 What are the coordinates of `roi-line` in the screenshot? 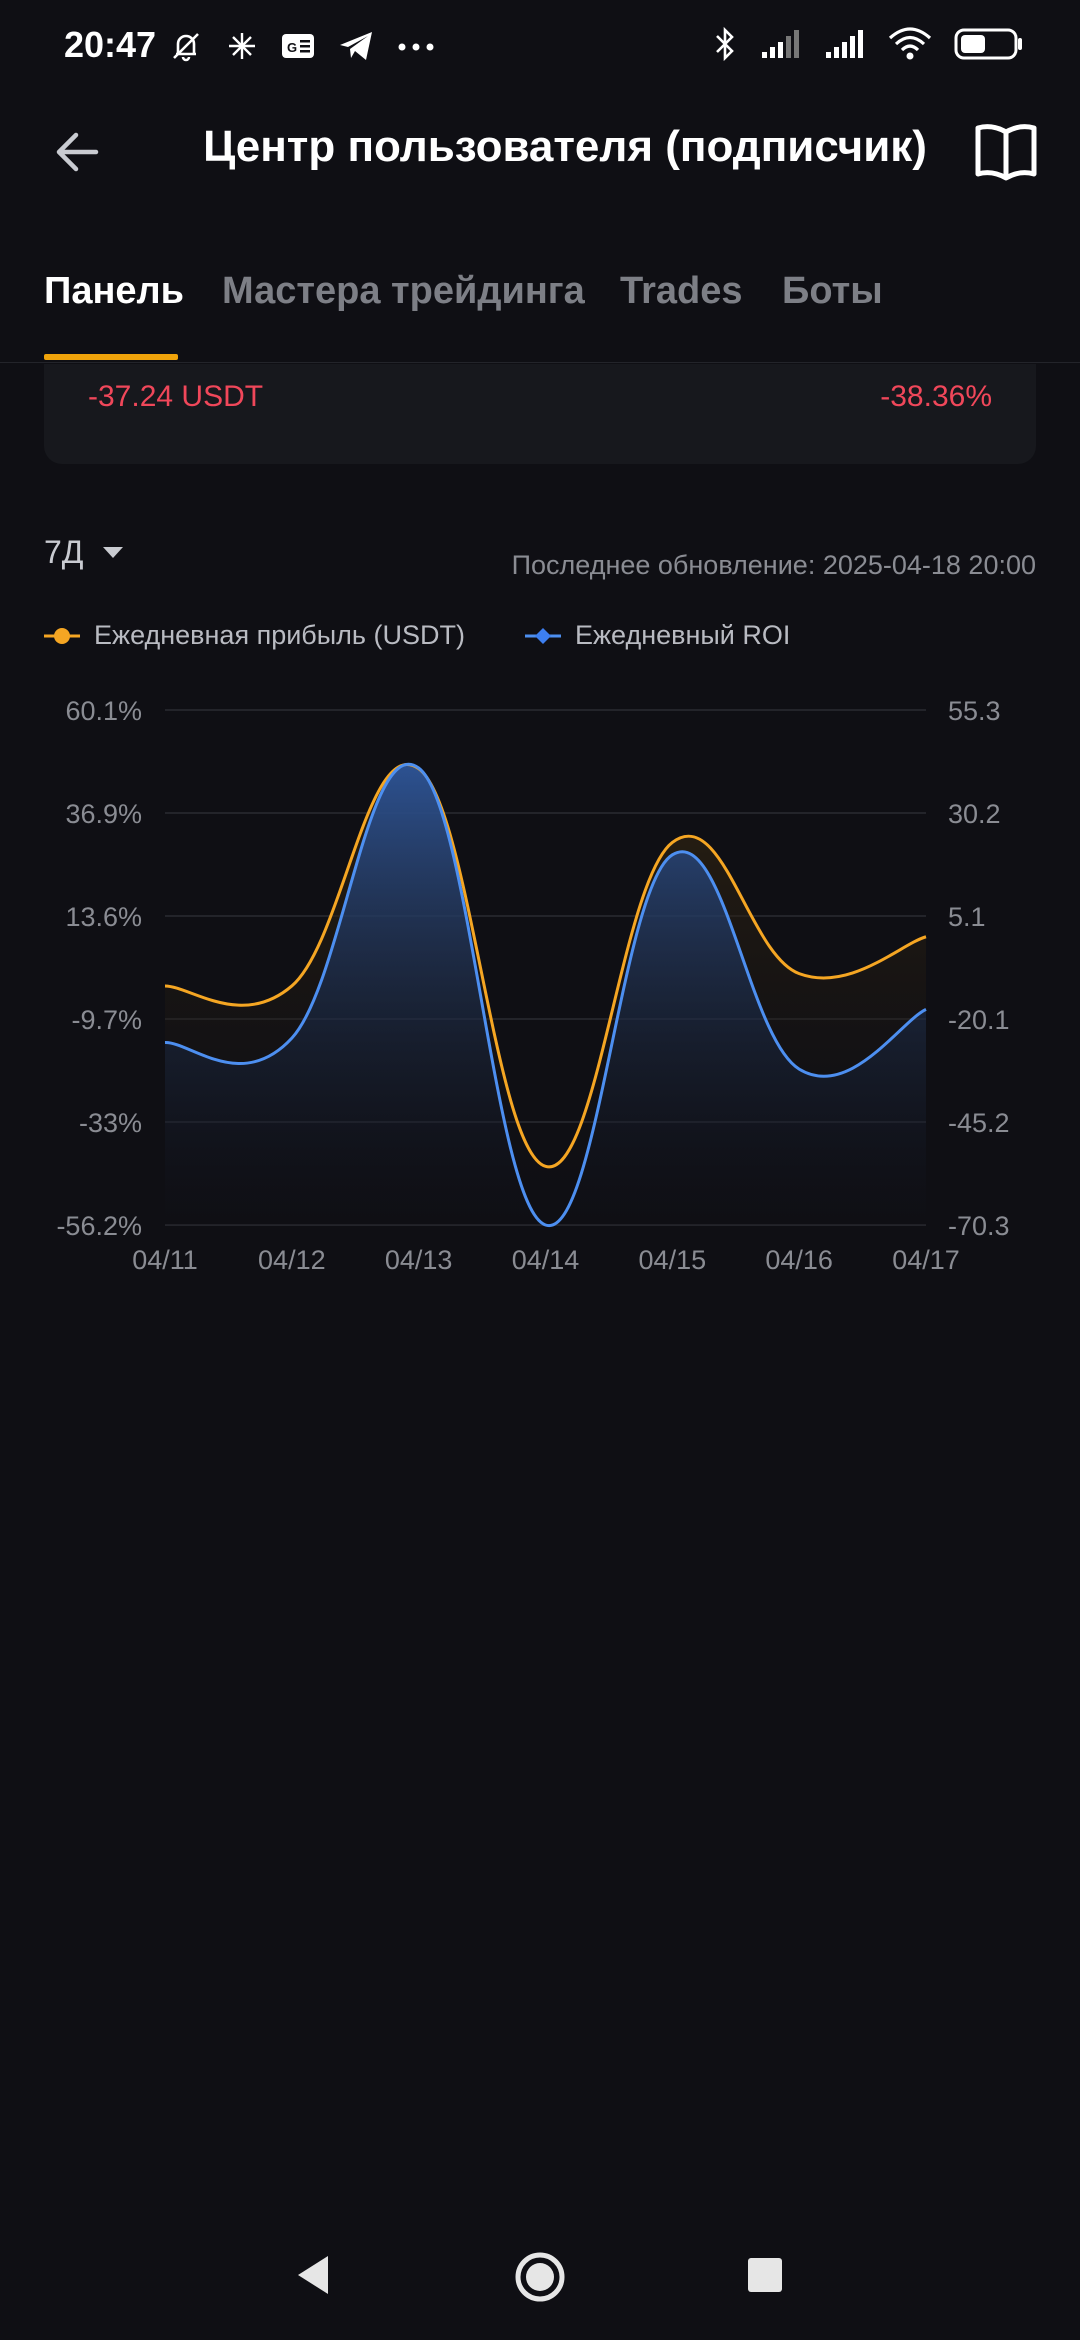 It's located at (545, 995).